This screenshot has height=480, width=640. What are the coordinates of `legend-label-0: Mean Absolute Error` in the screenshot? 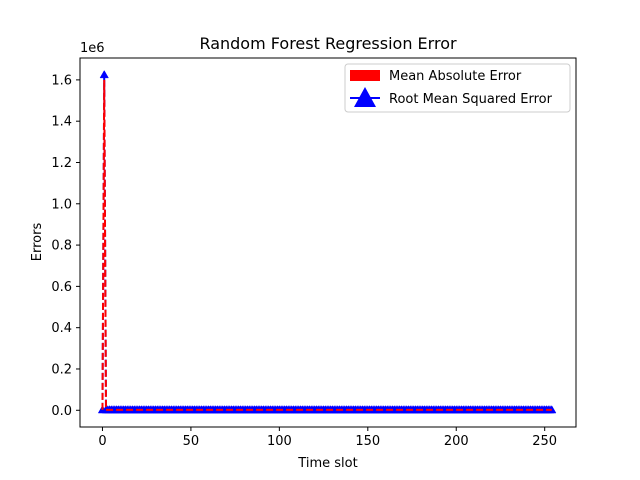 It's located at (455, 76).